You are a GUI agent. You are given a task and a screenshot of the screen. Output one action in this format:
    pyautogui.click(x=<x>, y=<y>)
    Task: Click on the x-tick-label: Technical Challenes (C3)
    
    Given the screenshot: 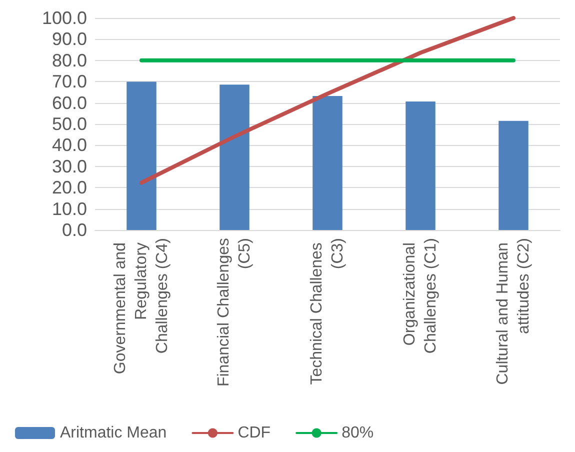 What is the action you would take?
    pyautogui.click(x=327, y=311)
    